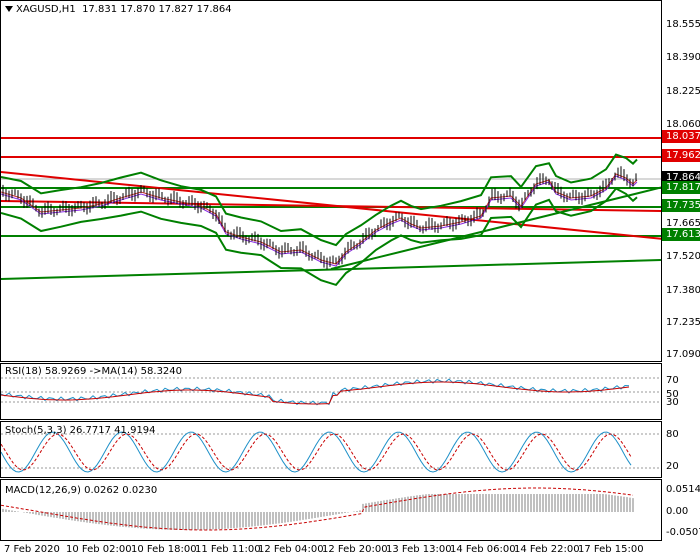 The height and width of the screenshot is (560, 700). What do you see at coordinates (319, 221) in the screenshot?
I see `moving-average-line` at bounding box center [319, 221].